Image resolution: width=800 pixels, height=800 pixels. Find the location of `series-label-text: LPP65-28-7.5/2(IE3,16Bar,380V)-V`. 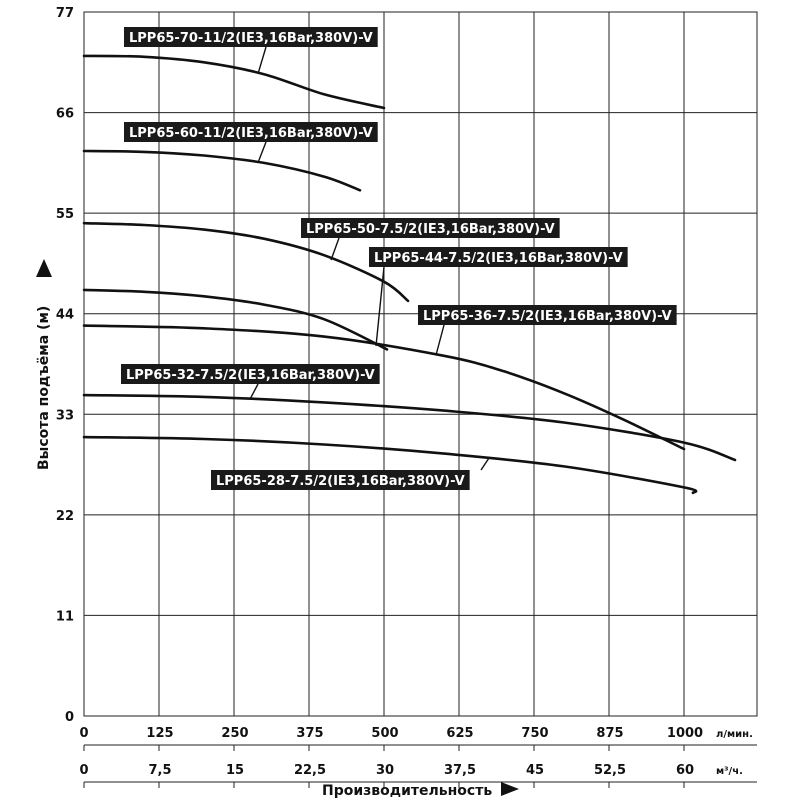

series-label-text: LPP65-28-7.5/2(IE3,16Bar,380V)-V is located at coordinates (340, 481).